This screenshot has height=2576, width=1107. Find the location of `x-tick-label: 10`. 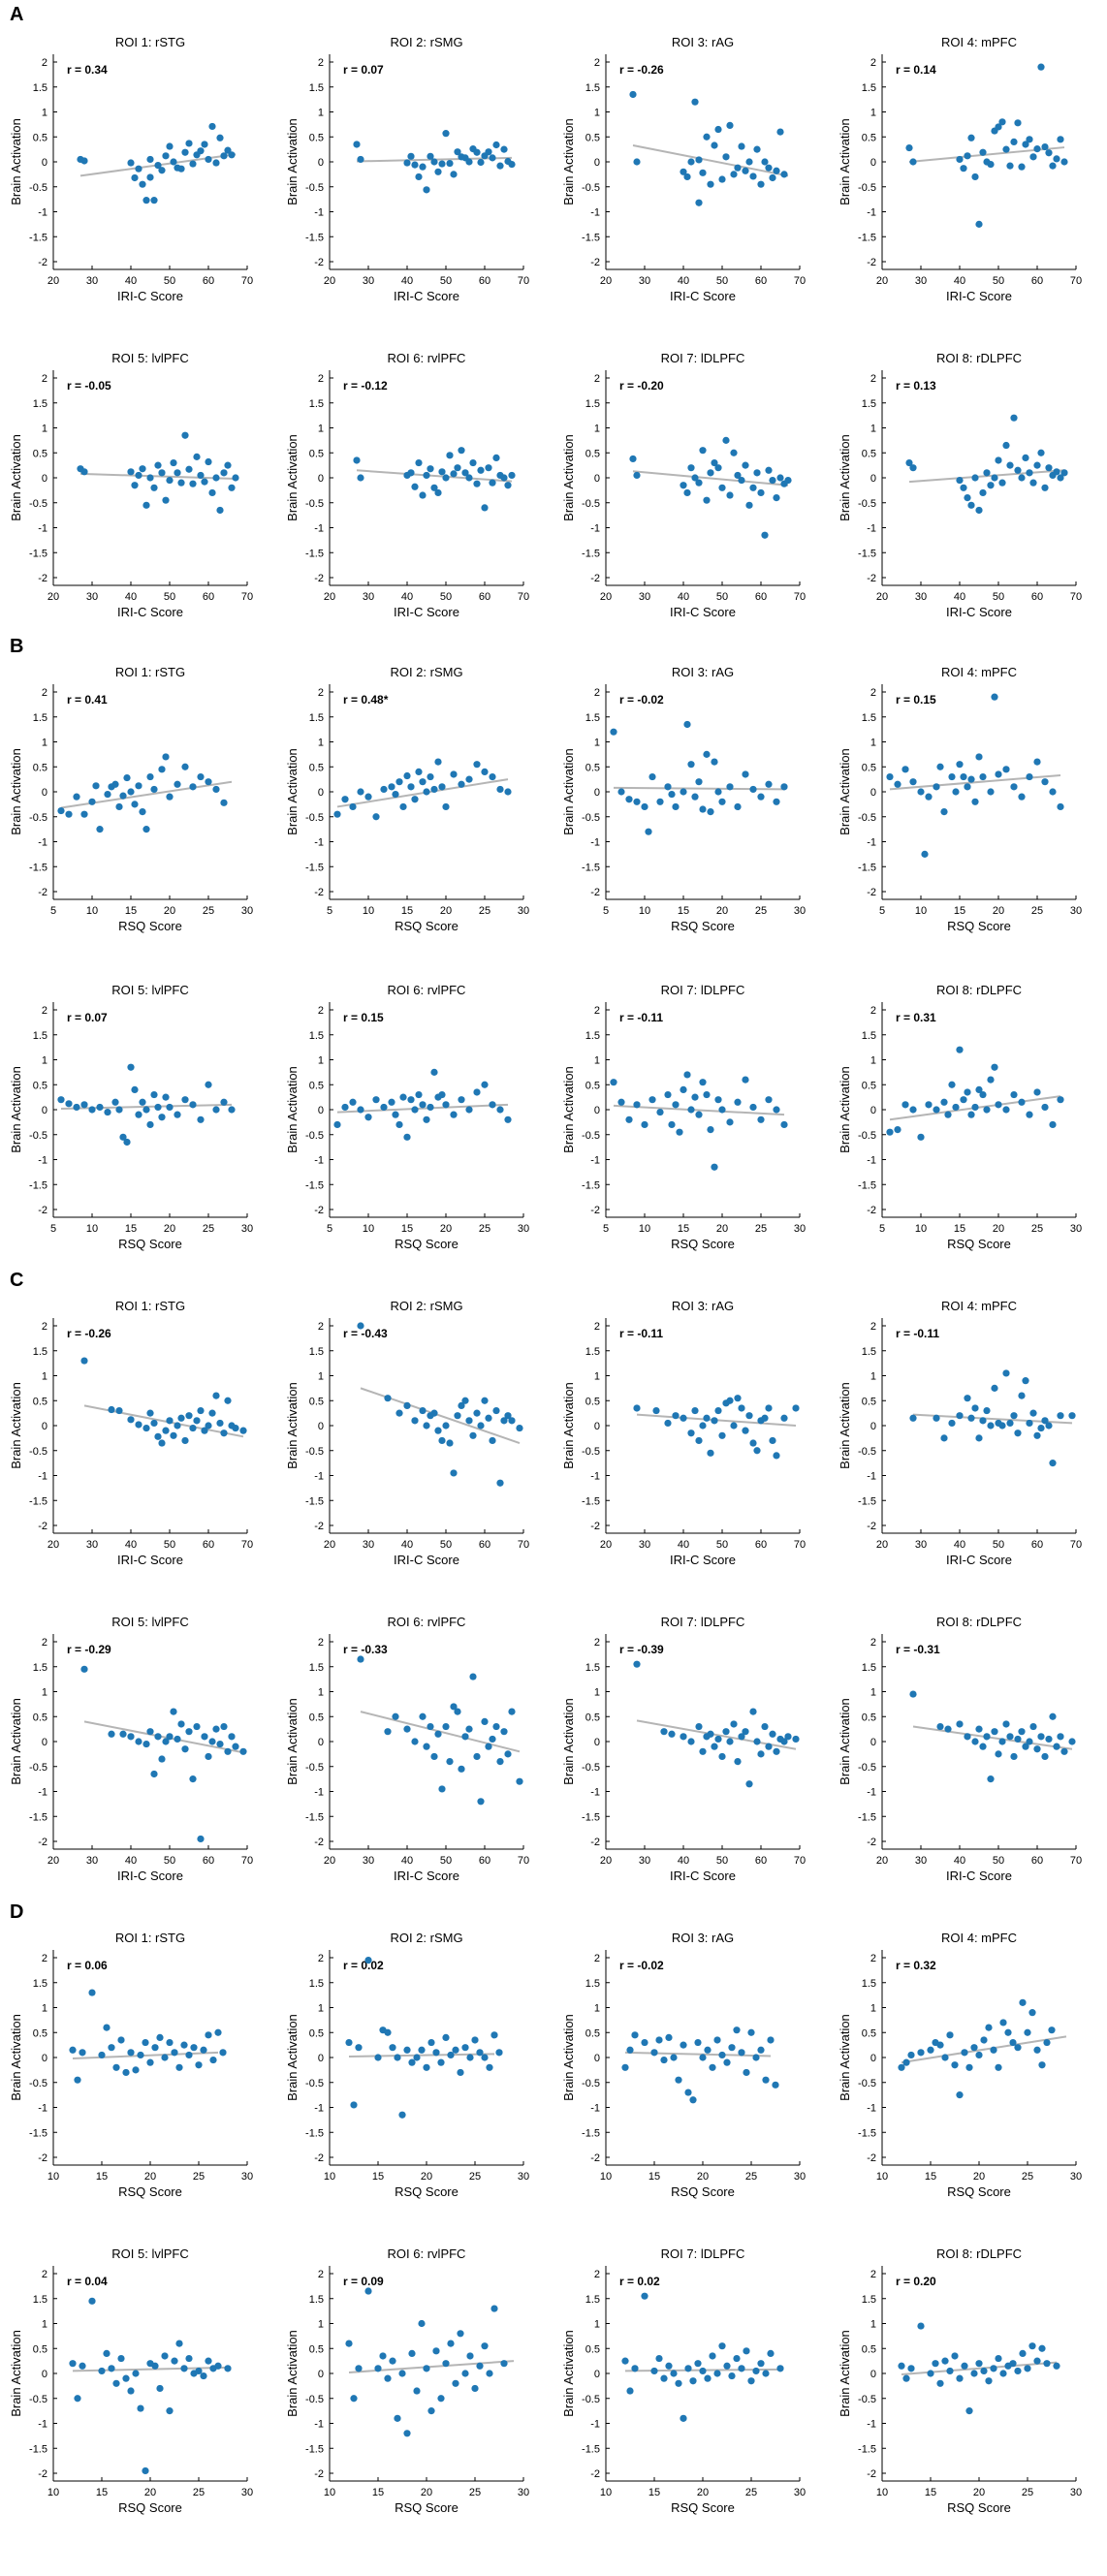

x-tick-label: 10 is located at coordinates (644, 911).